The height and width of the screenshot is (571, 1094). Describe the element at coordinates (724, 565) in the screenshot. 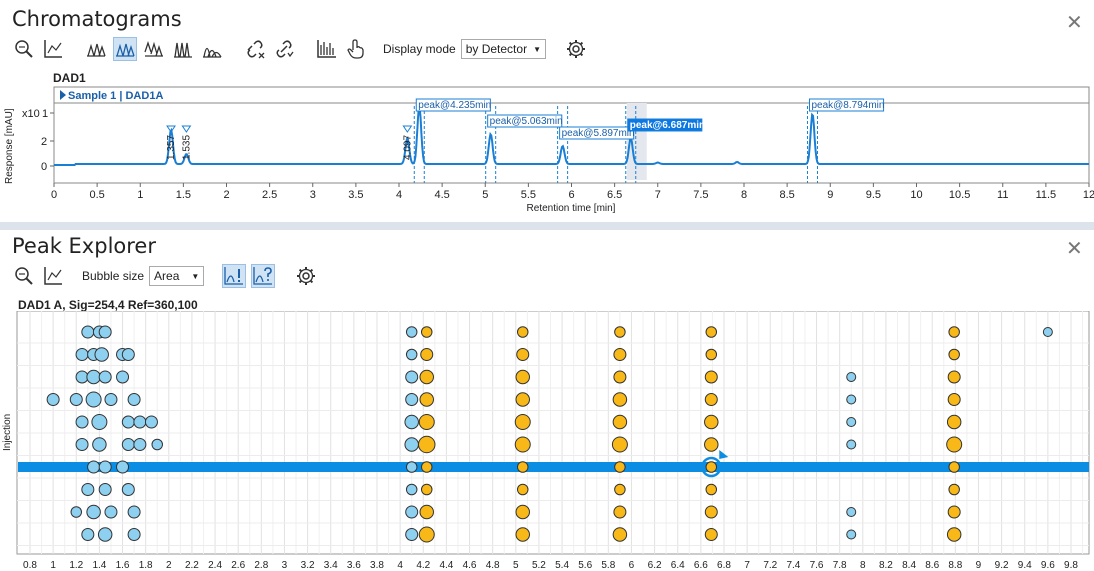

I see `x-tick-label: 6.8` at that location.